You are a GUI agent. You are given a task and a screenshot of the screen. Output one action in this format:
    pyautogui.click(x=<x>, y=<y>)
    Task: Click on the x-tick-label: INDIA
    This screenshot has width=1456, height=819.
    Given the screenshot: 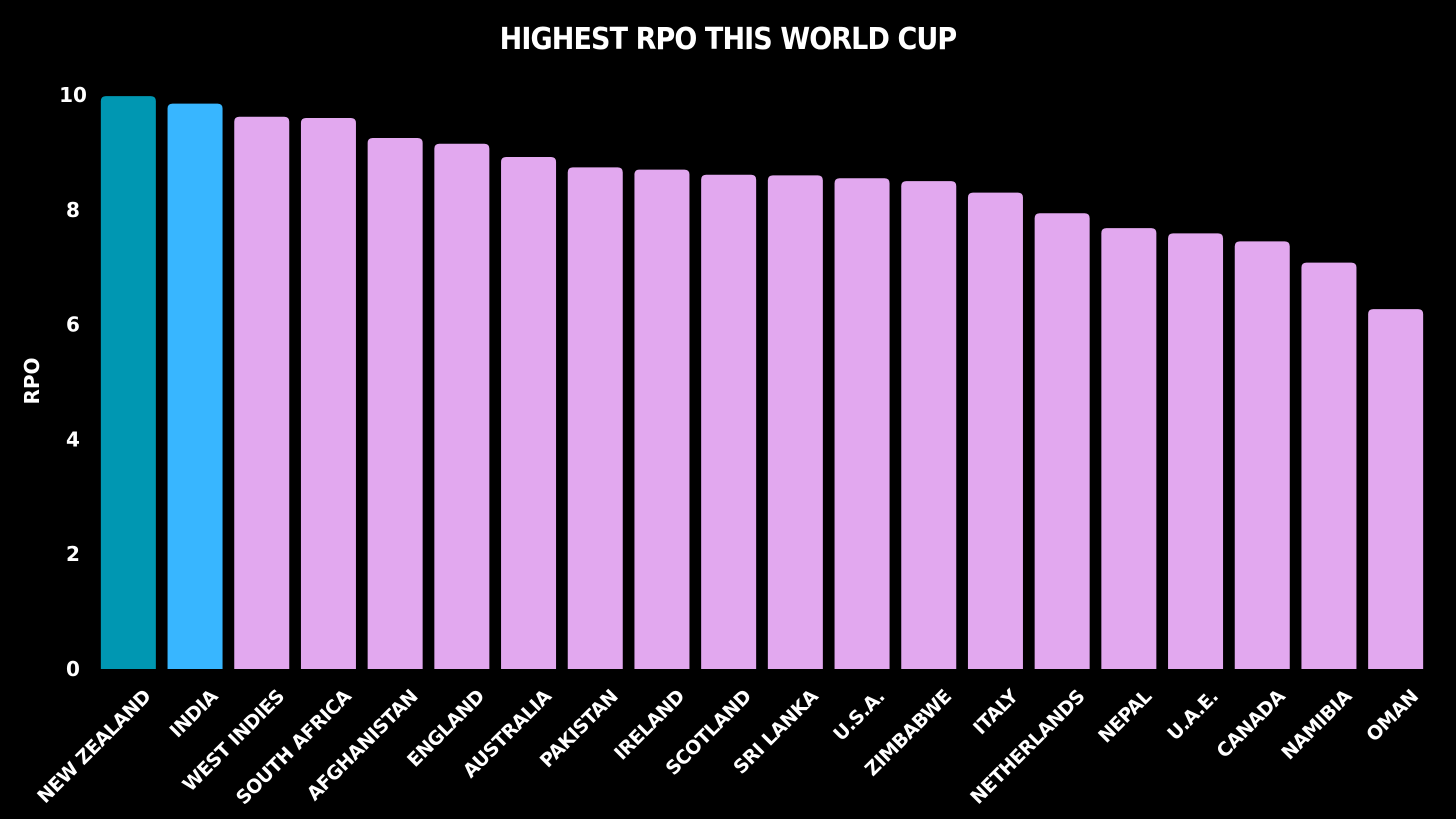 What is the action you would take?
    pyautogui.click(x=194, y=713)
    